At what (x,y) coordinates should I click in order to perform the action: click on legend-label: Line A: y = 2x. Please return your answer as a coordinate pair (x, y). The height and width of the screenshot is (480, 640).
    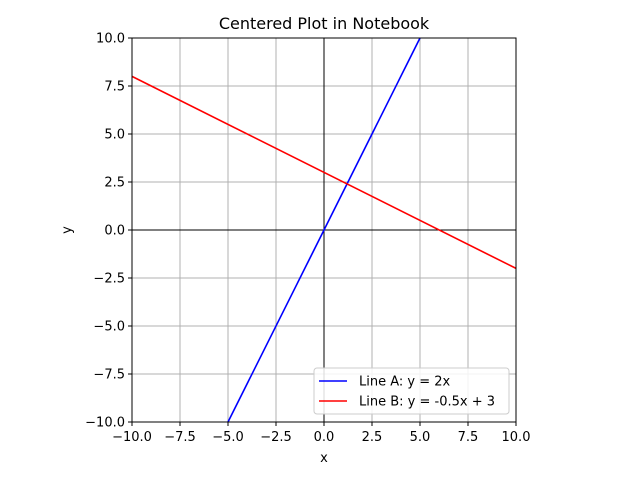
    Looking at the image, I should click on (405, 382).